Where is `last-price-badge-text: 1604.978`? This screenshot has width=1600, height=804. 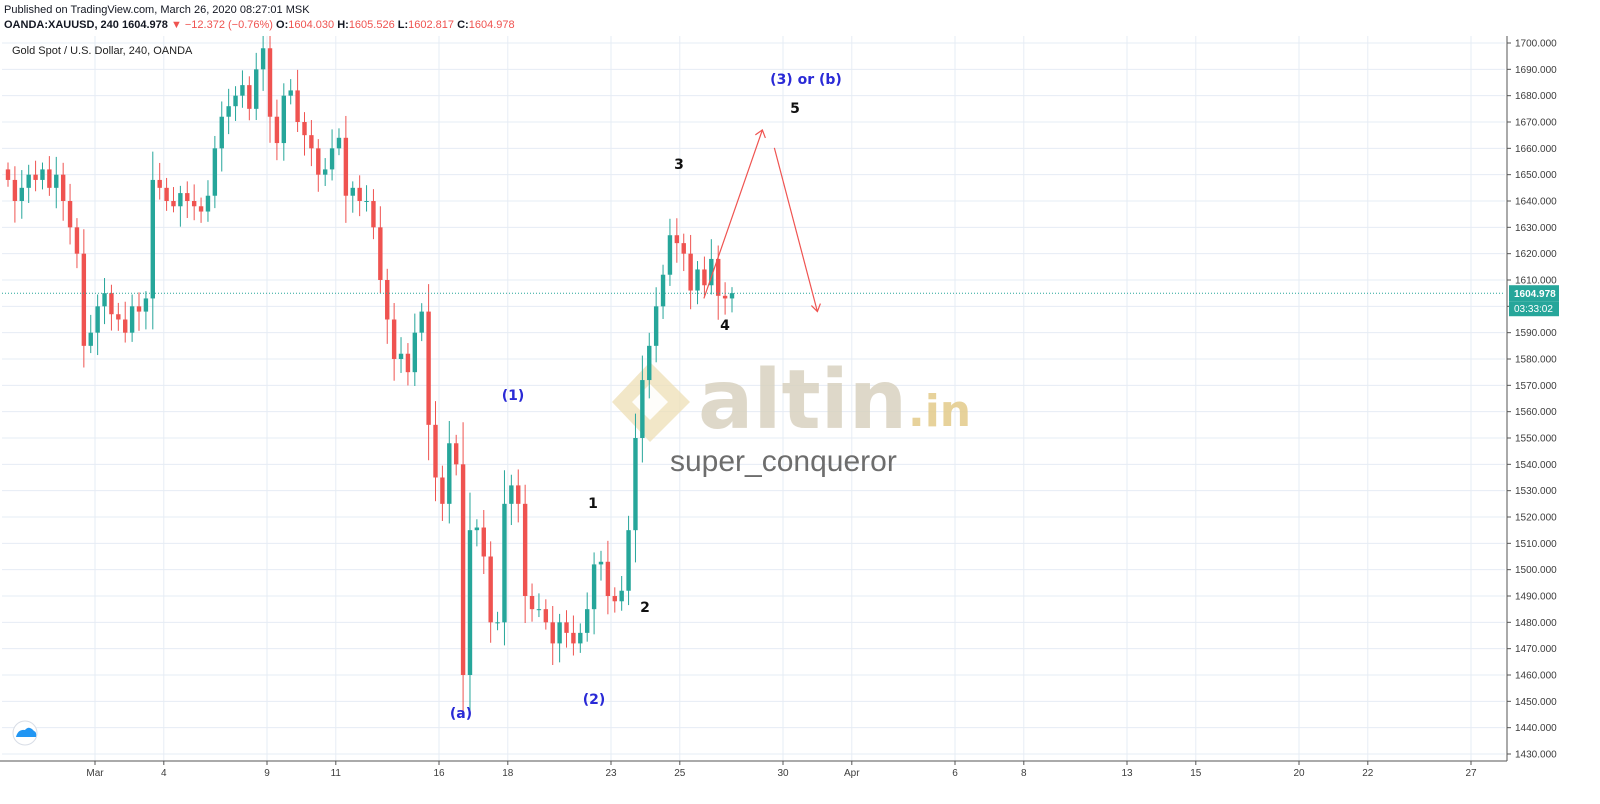 last-price-badge-text: 1604.978 is located at coordinates (1535, 294).